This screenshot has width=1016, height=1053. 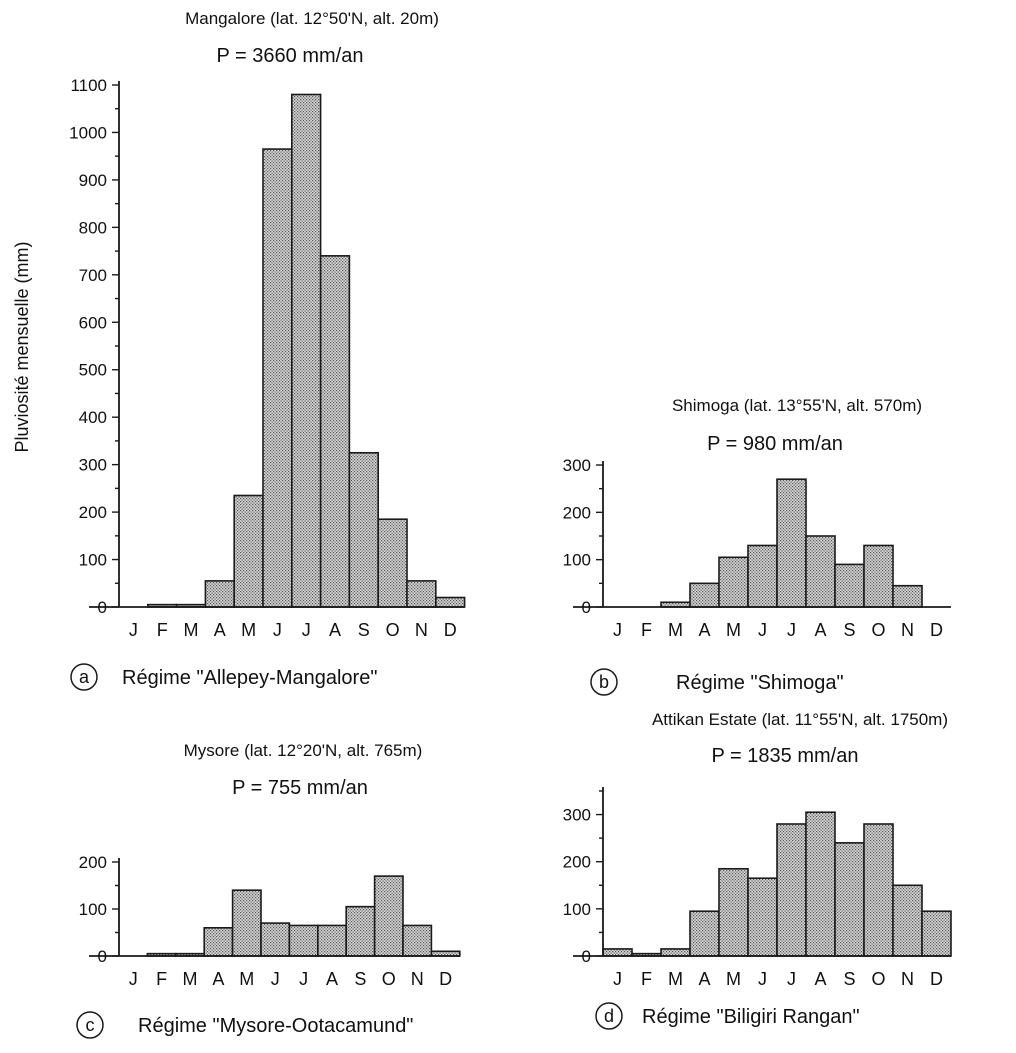 I want to click on panel-a-x-tick-label: D, so click(x=450, y=630).